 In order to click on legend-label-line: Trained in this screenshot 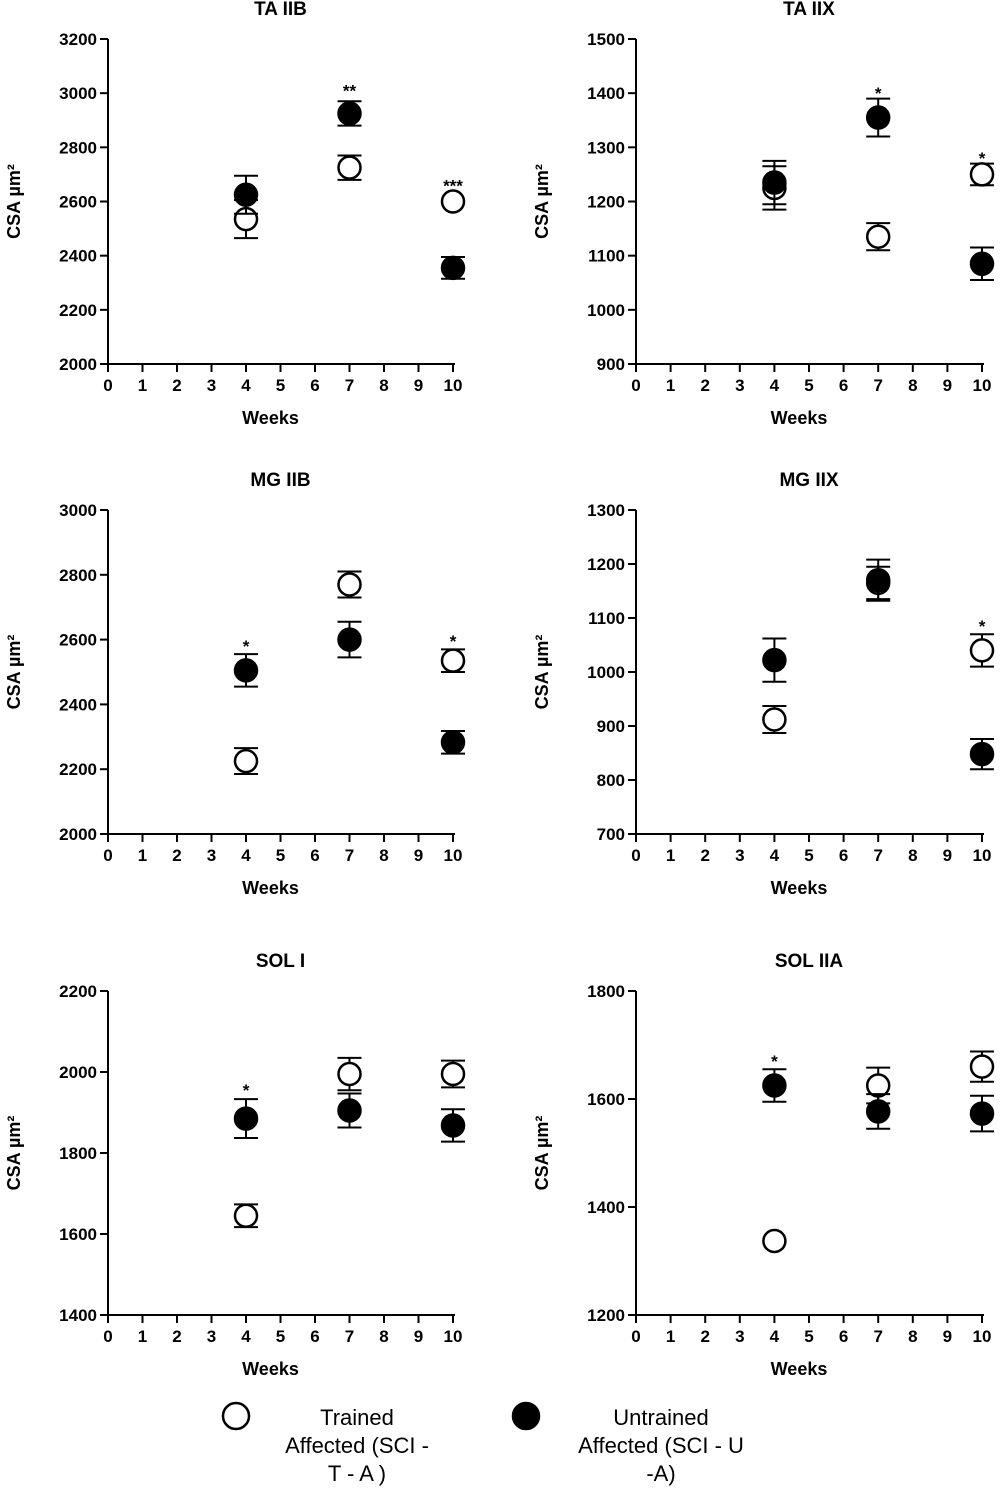, I will do `click(357, 1417)`.